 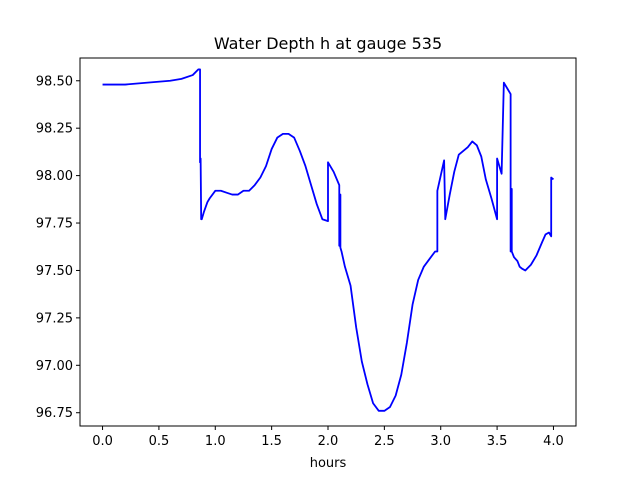 What do you see at coordinates (328, 441) in the screenshot?
I see `x-tick-label: 2.0` at bounding box center [328, 441].